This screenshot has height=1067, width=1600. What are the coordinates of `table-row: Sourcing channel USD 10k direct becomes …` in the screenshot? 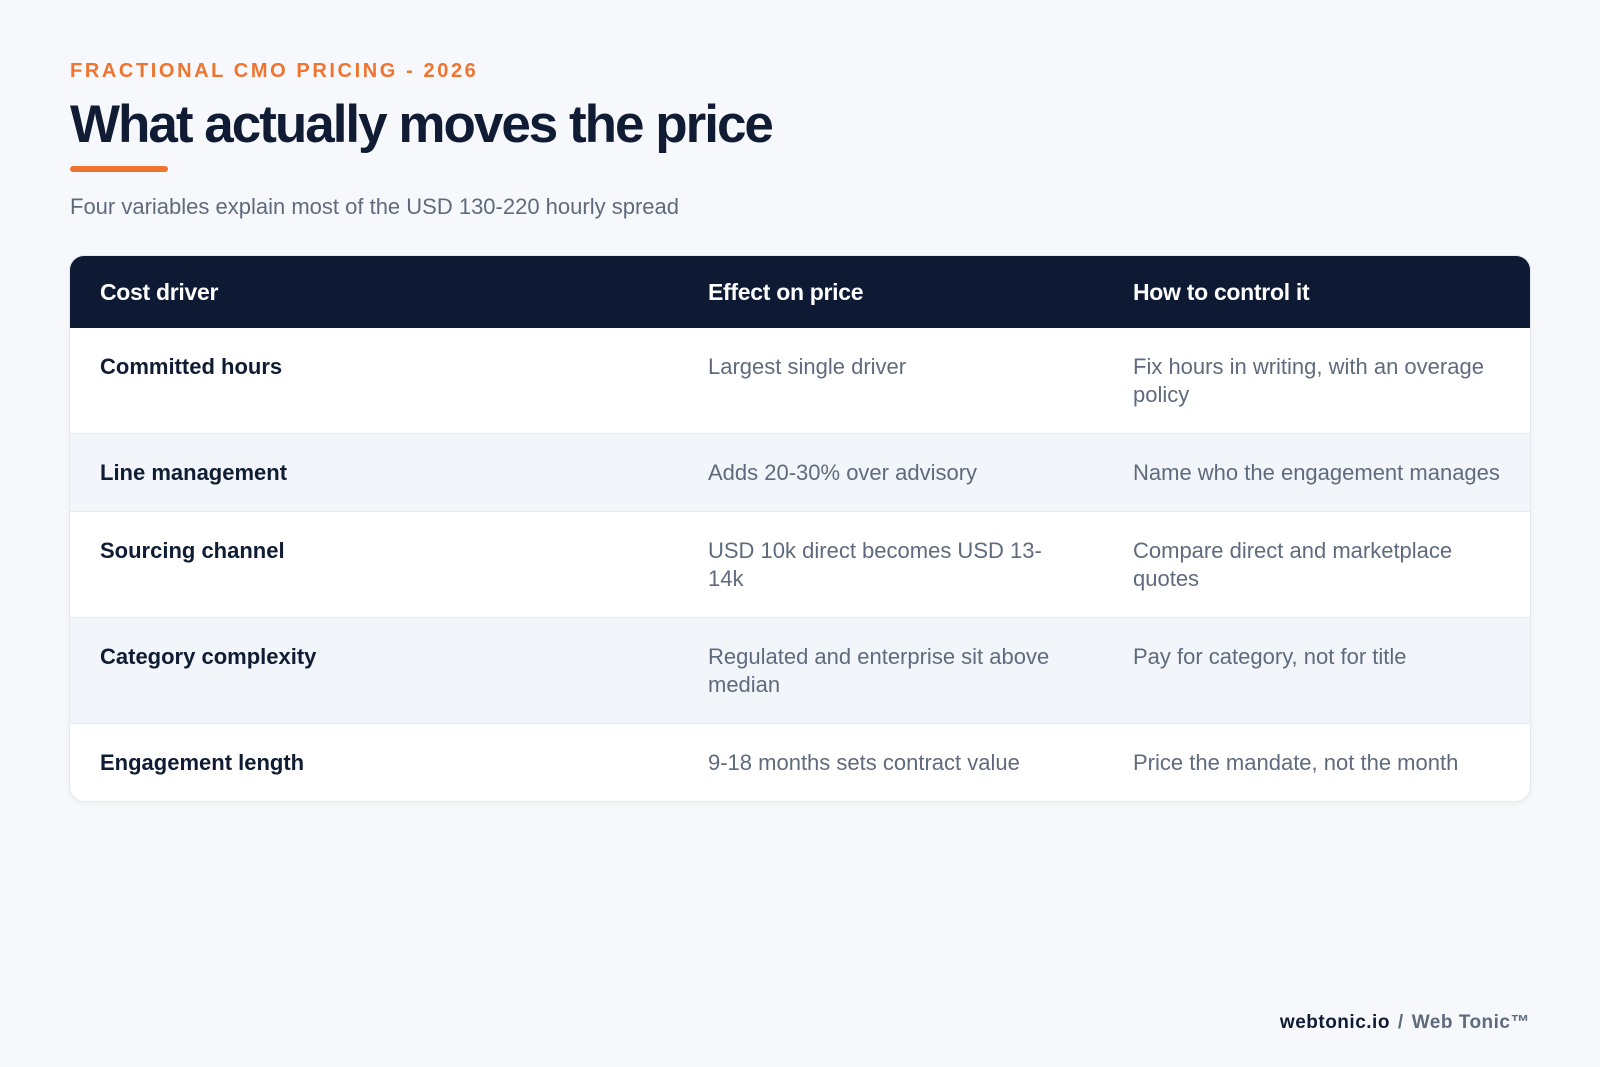 It's located at (800, 564).